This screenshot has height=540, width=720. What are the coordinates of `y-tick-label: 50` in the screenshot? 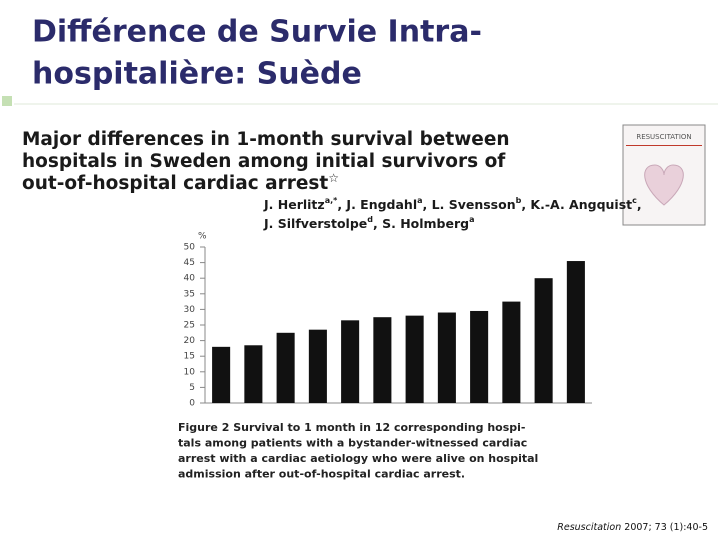 It's located at (190, 248).